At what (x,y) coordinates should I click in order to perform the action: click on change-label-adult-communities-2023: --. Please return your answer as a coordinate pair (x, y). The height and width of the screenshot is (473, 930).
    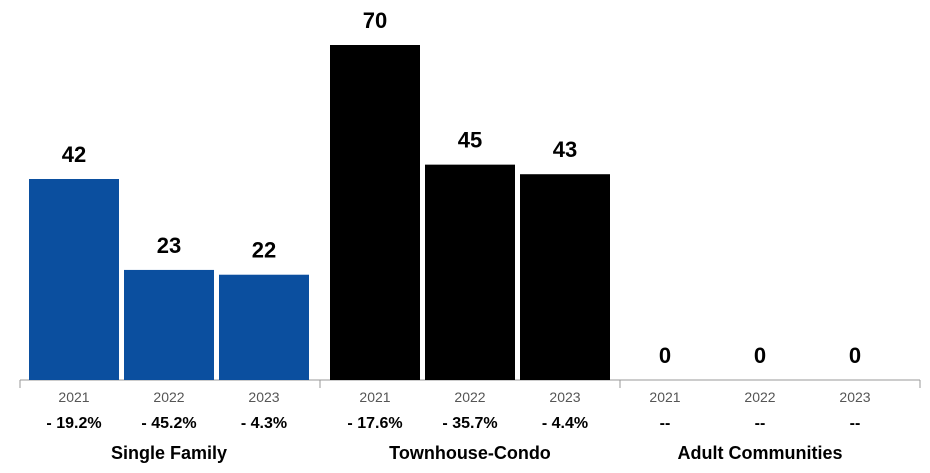
    Looking at the image, I should click on (855, 423).